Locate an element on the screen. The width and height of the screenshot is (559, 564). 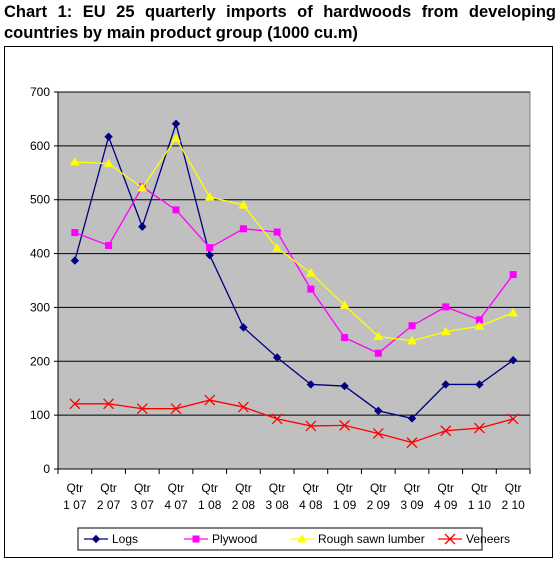
x-tick-label: Qtr 1 08 is located at coordinates (210, 496).